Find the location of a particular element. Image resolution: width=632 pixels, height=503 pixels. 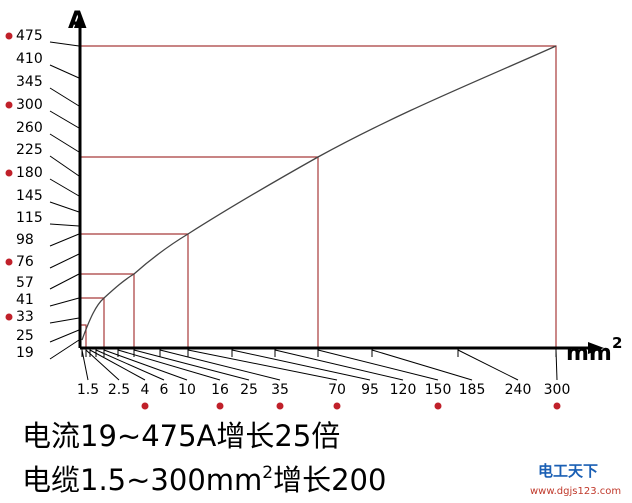

y-tick-label: 41 is located at coordinates (25, 300).